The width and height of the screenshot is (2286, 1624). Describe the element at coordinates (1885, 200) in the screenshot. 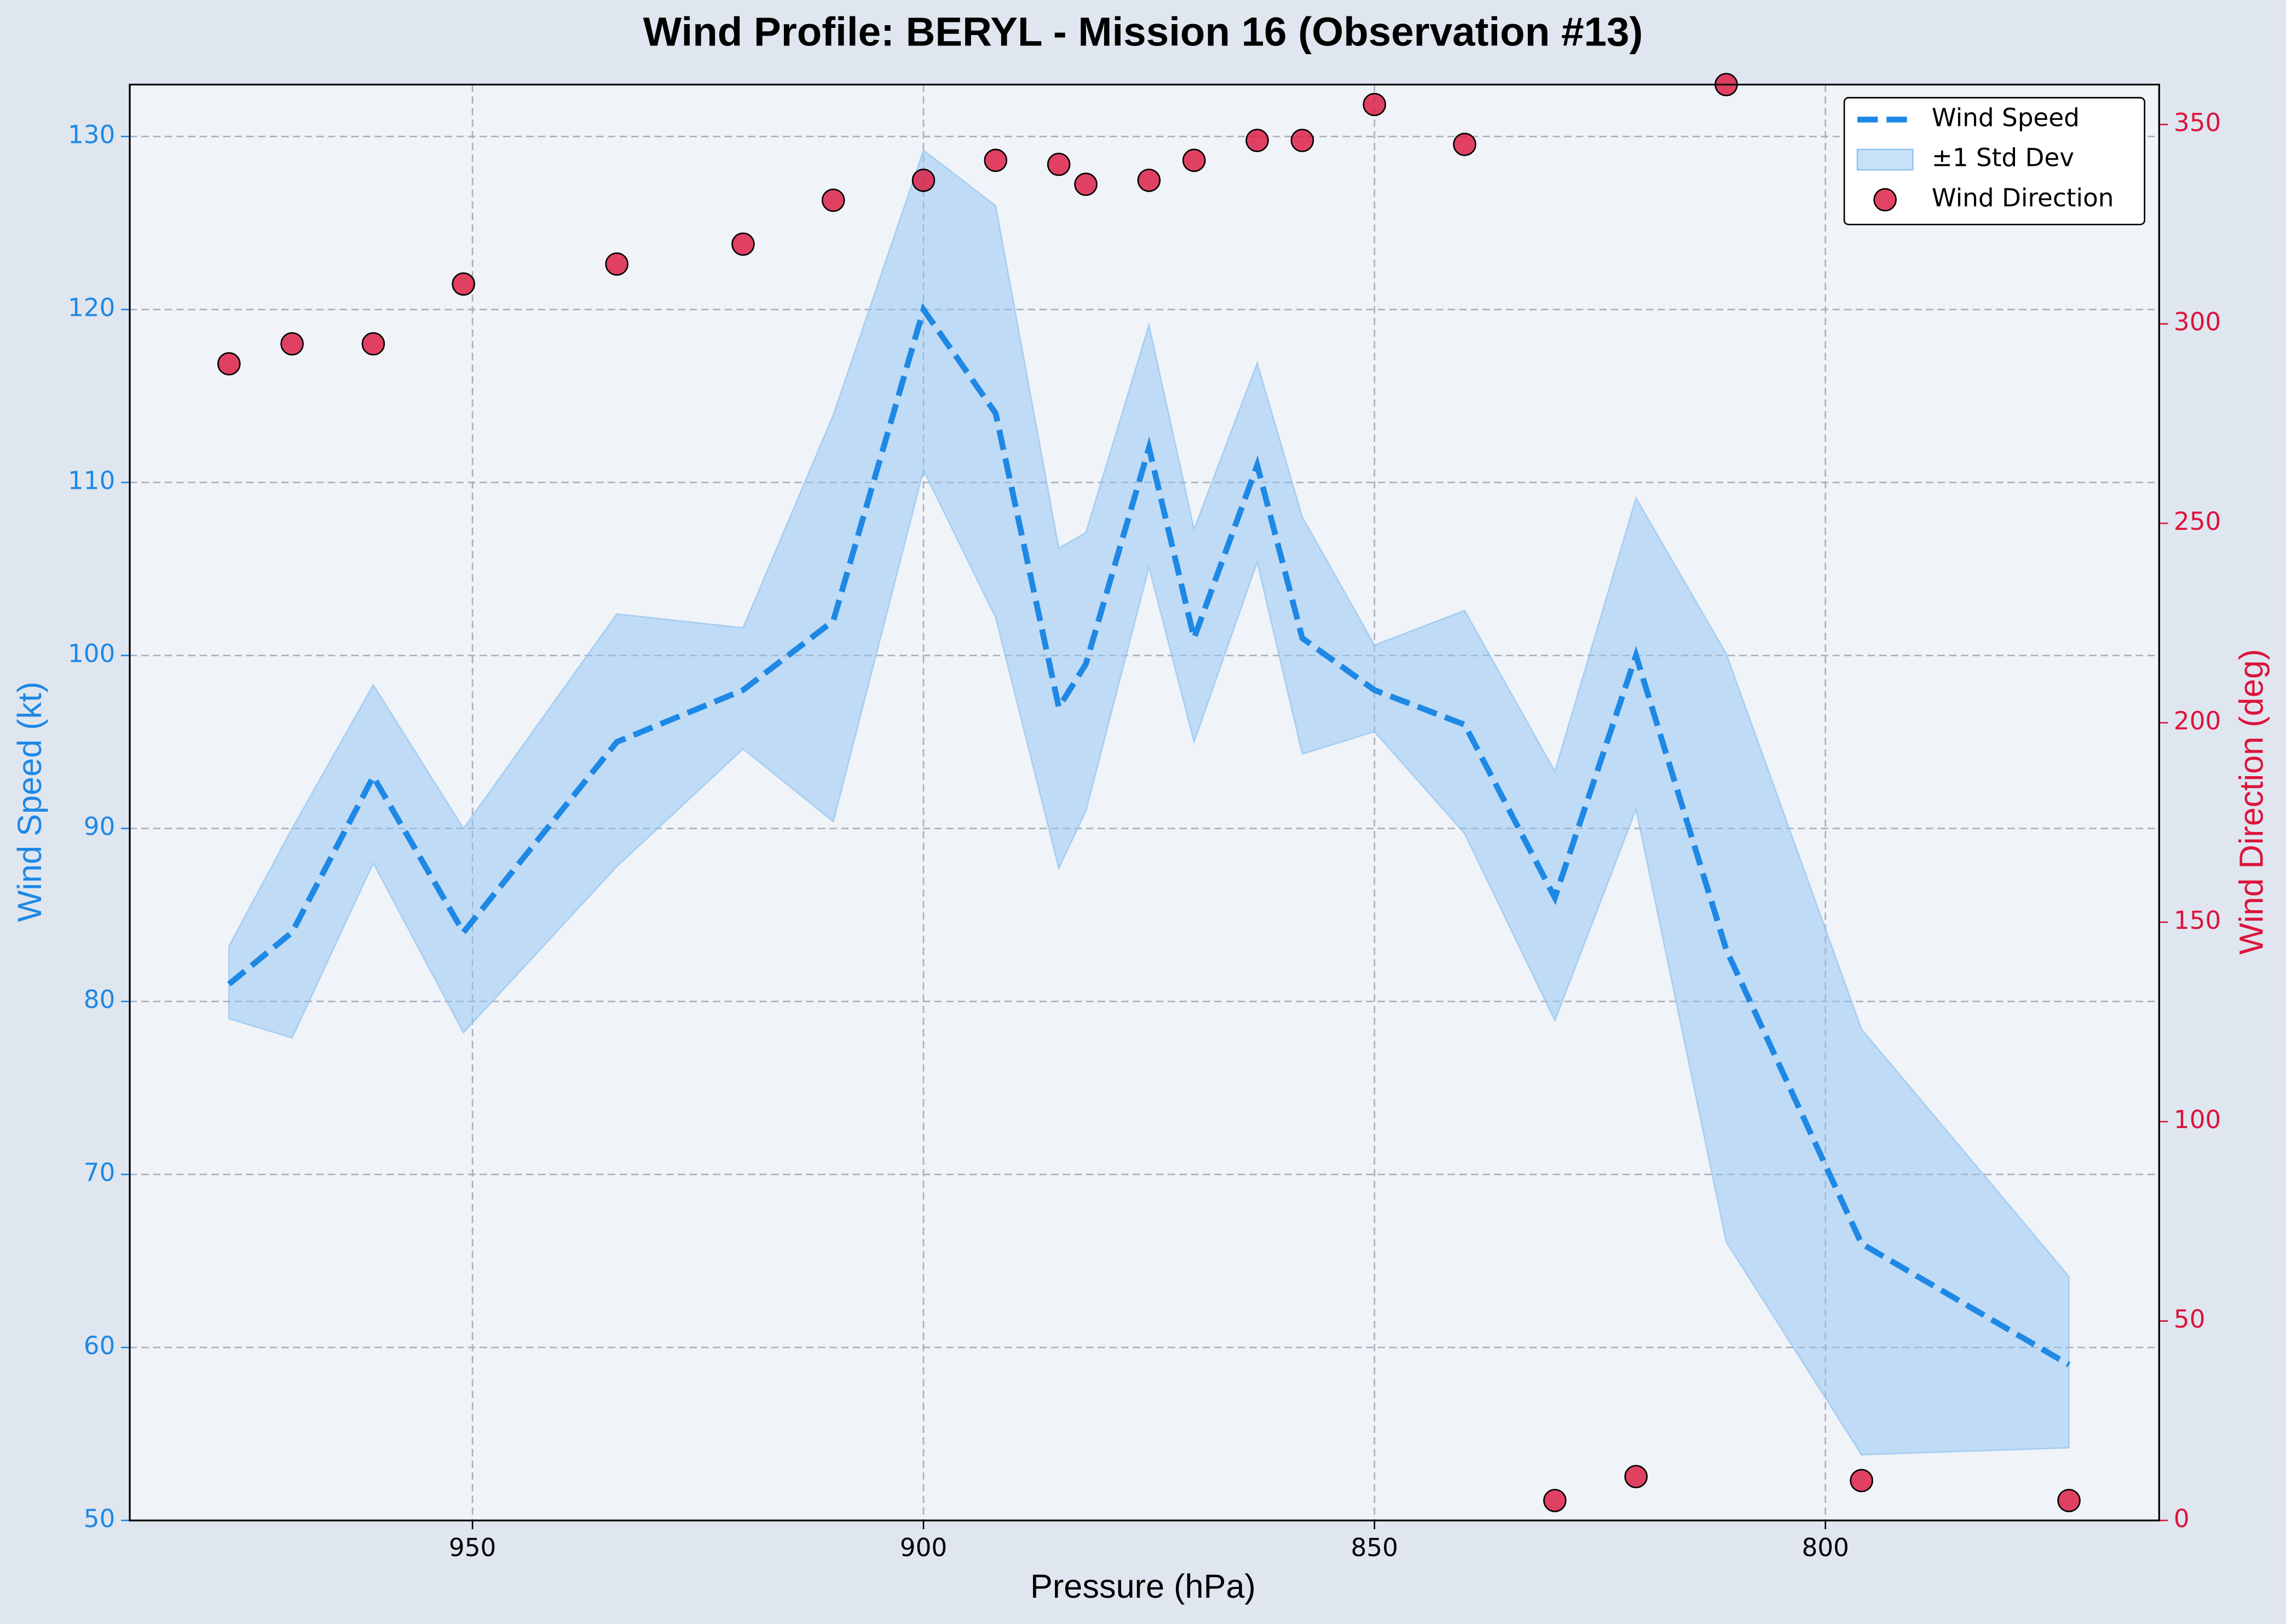

I see `legend-marker` at that location.